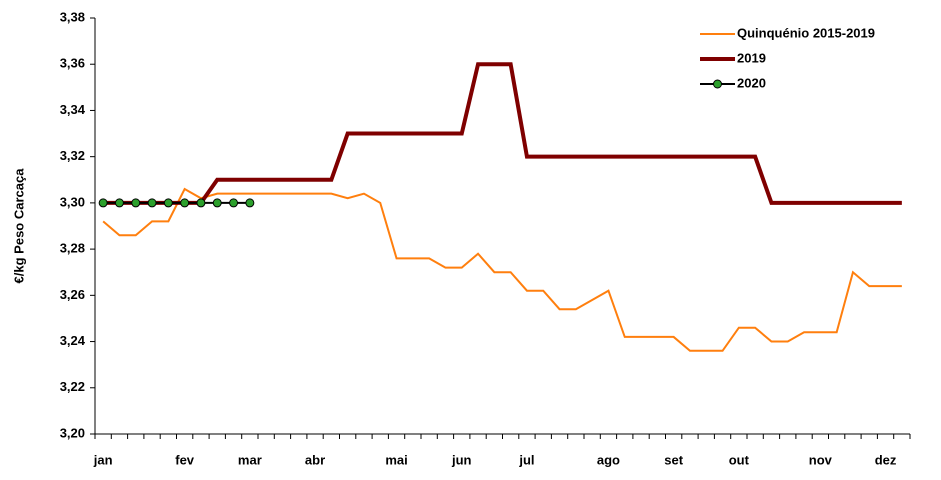 The image size is (941, 480). What do you see at coordinates (72, 386) in the screenshot?
I see `y-tick-label: 3,22` at bounding box center [72, 386].